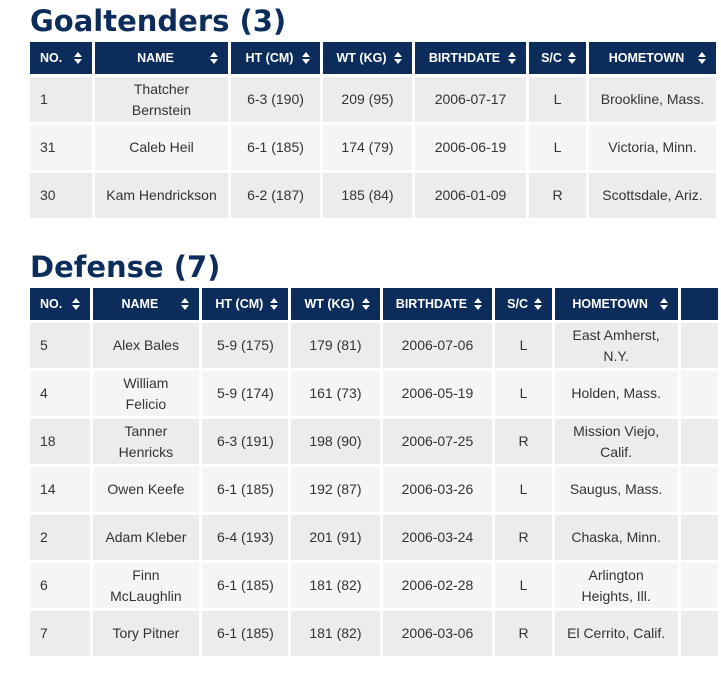 This screenshot has height=689, width=721. I want to click on cell-birthdate: 2006-03-26, so click(437, 491).